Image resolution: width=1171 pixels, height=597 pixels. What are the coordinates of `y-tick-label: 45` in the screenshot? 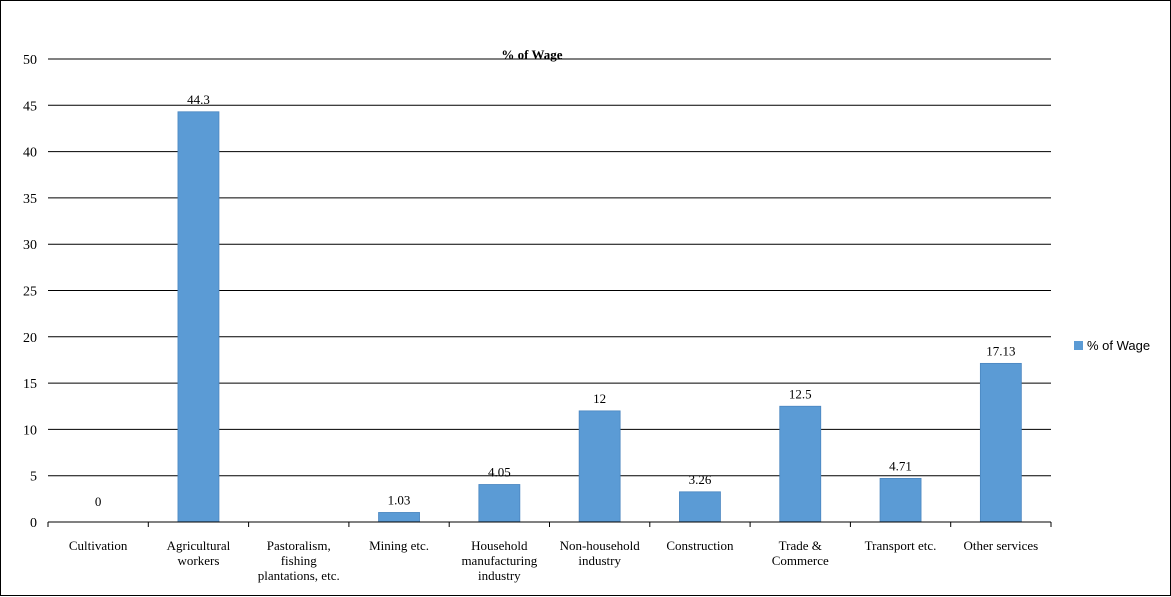 It's located at (30, 106).